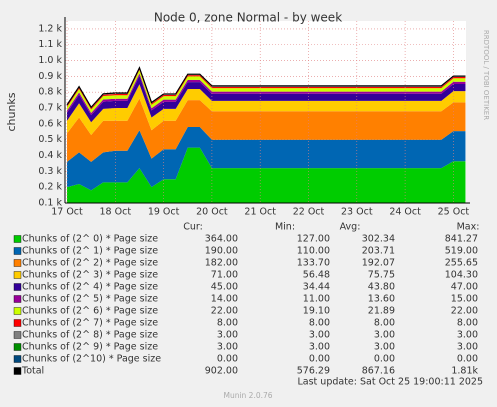 This screenshot has height=407, width=497. What do you see at coordinates (313, 263) in the screenshot?
I see `stat-value: 133.70` at bounding box center [313, 263].